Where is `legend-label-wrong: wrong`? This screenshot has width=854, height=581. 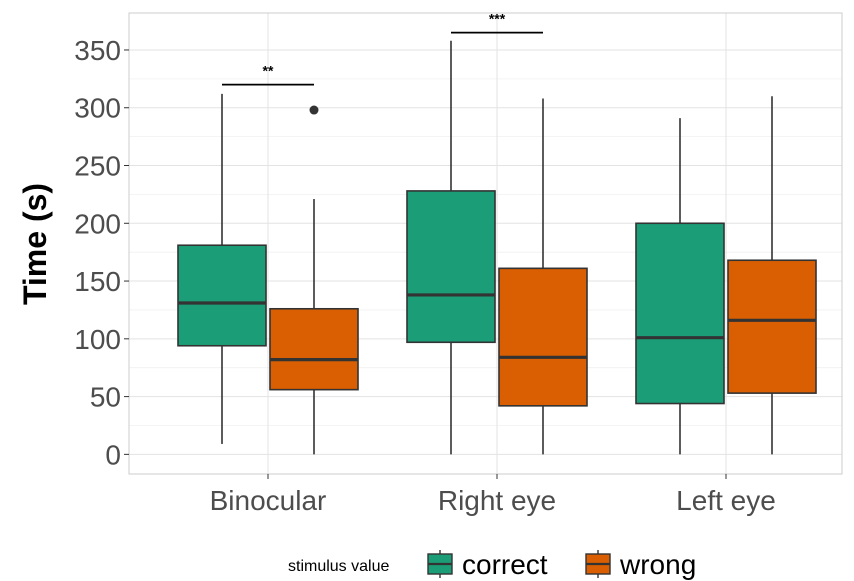
legend-label-wrong: wrong is located at coordinates (657, 564).